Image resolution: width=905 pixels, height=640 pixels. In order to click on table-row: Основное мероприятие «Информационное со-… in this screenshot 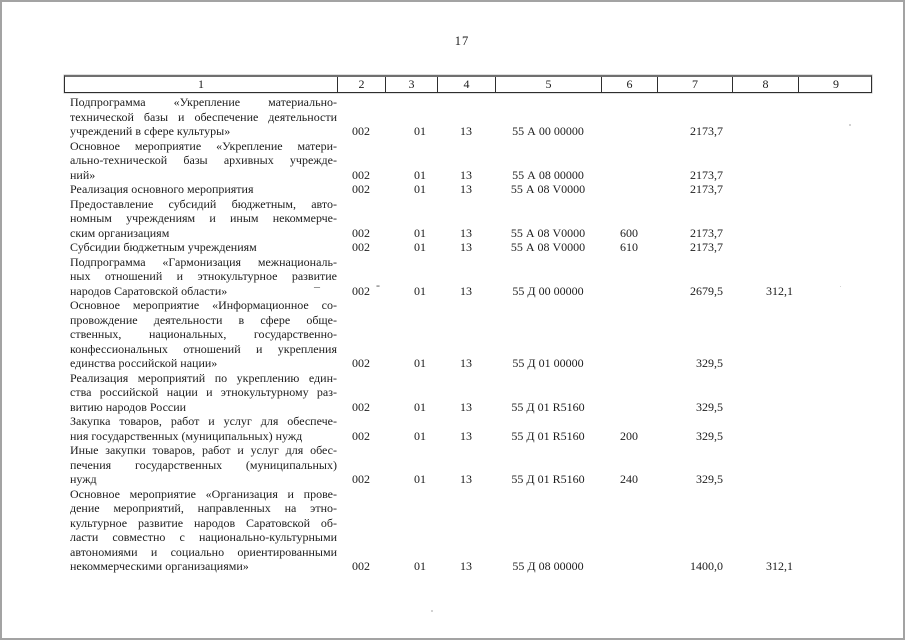, I will do `click(468, 334)`.